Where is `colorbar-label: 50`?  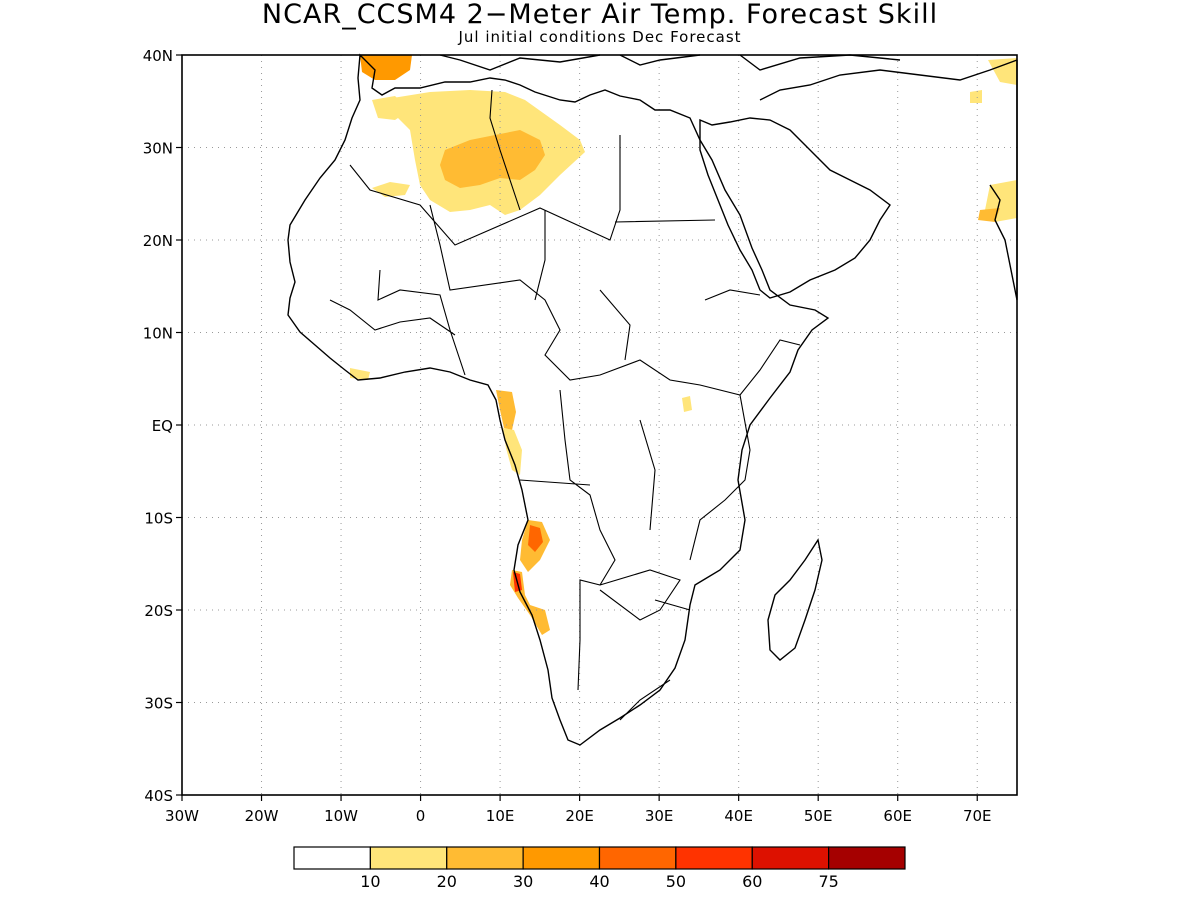 colorbar-label: 50 is located at coordinates (676, 881).